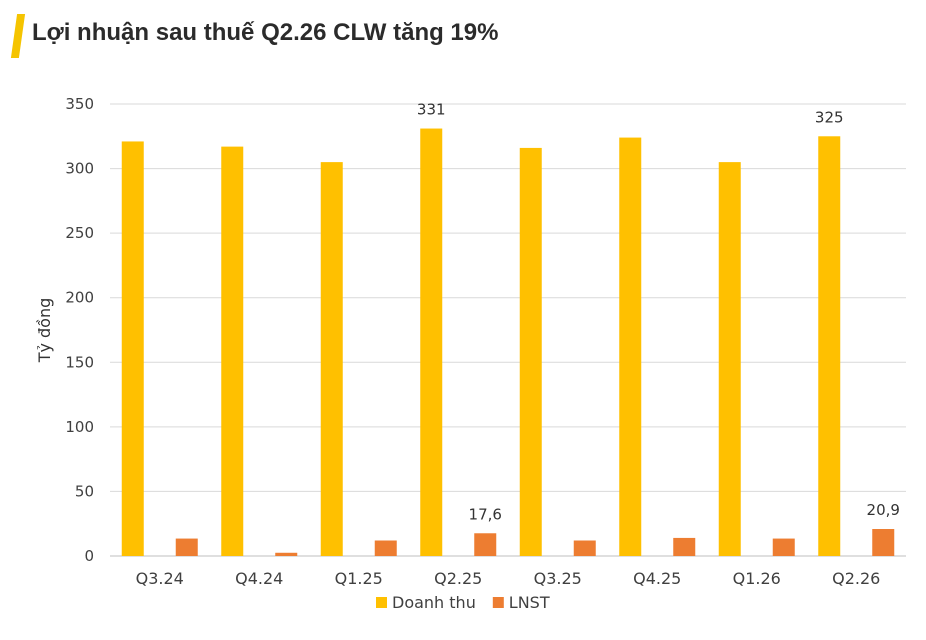  I want to click on bar-lnst-Q4.25, so click(684, 546).